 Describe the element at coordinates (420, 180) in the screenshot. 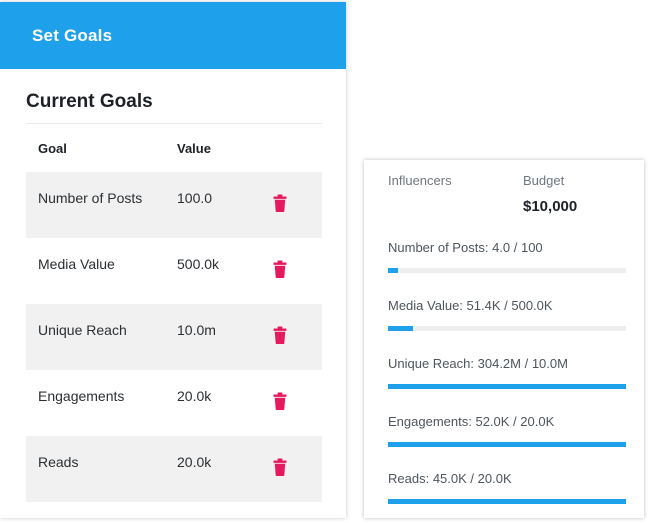

I see `influencers-label: Influencers` at that location.